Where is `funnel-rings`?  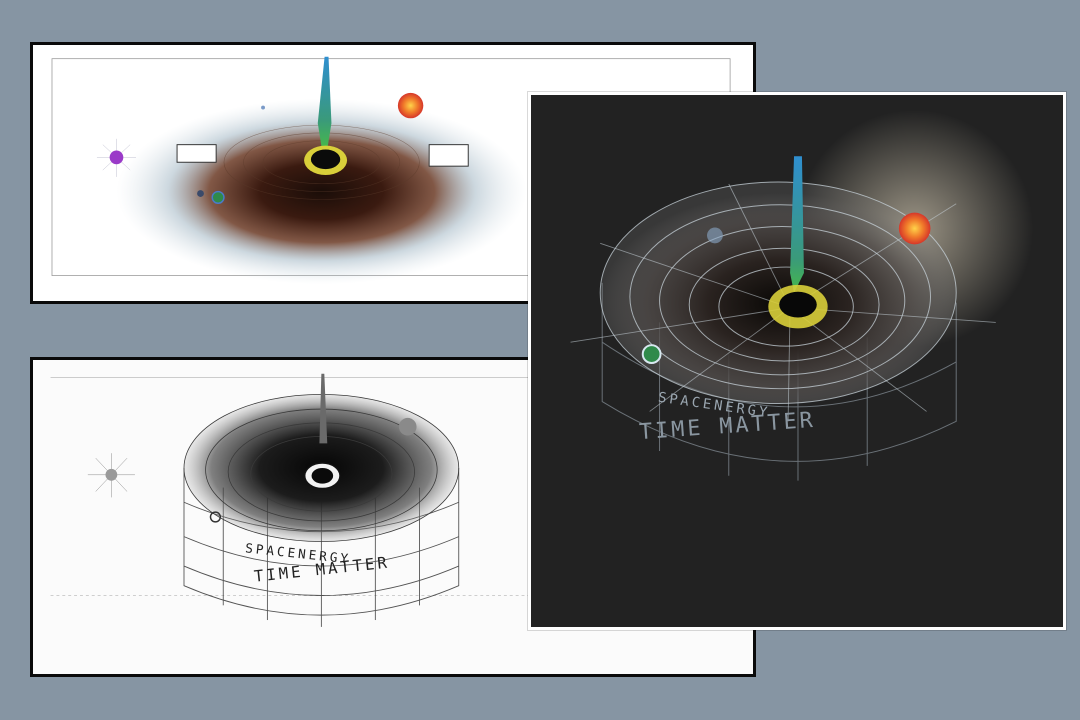
funnel-rings is located at coordinates (778, 293).